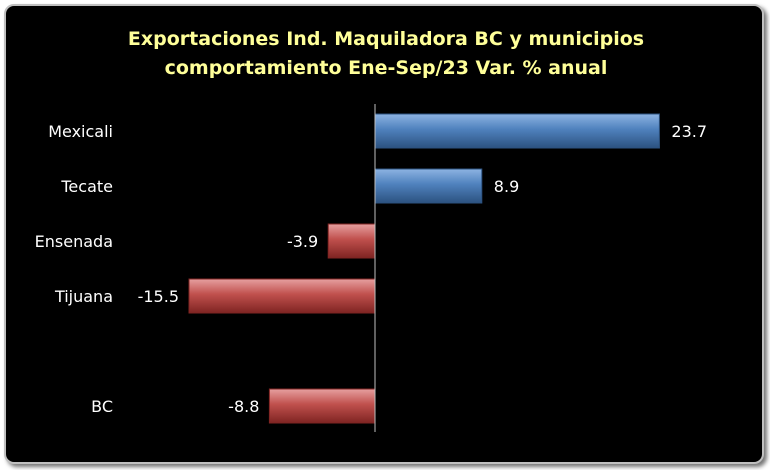 The height and width of the screenshot is (470, 770). I want to click on bar-bc, so click(322, 406).